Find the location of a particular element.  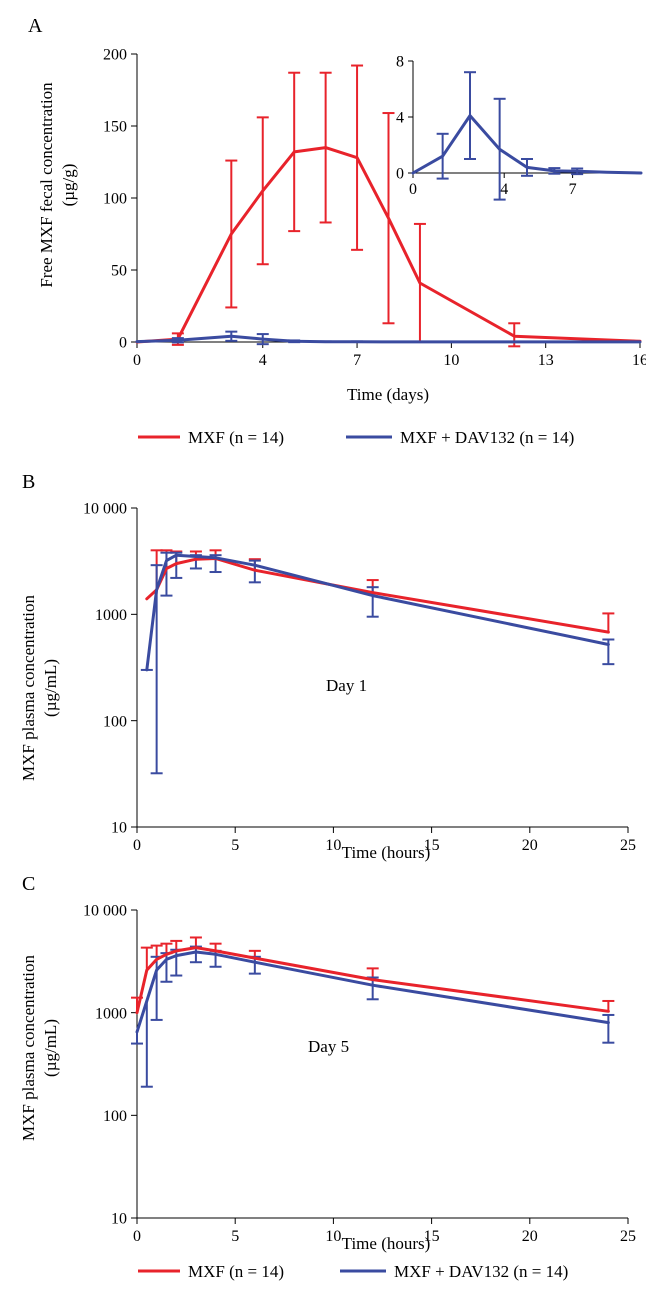

panel-c-x-tick-label: 0 is located at coordinates (137, 1236).